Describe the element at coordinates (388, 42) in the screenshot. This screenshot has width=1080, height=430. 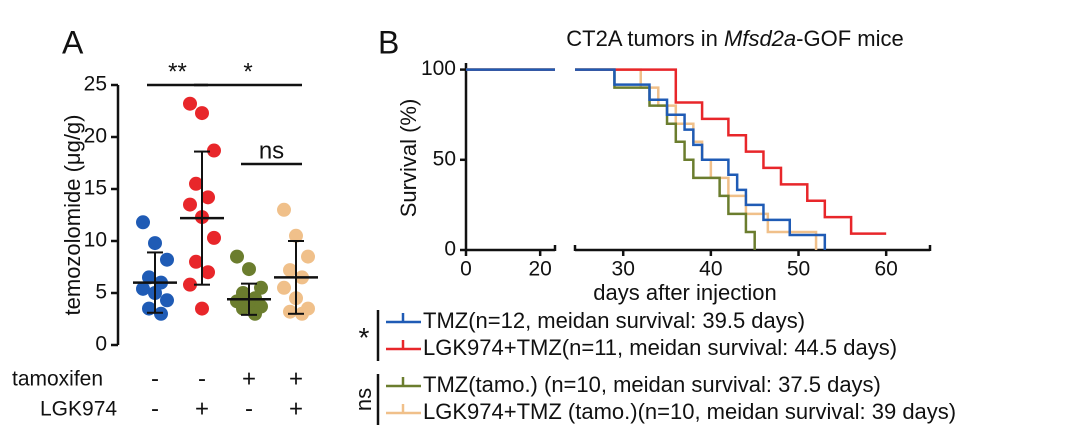
I see `panel-label: B` at that location.